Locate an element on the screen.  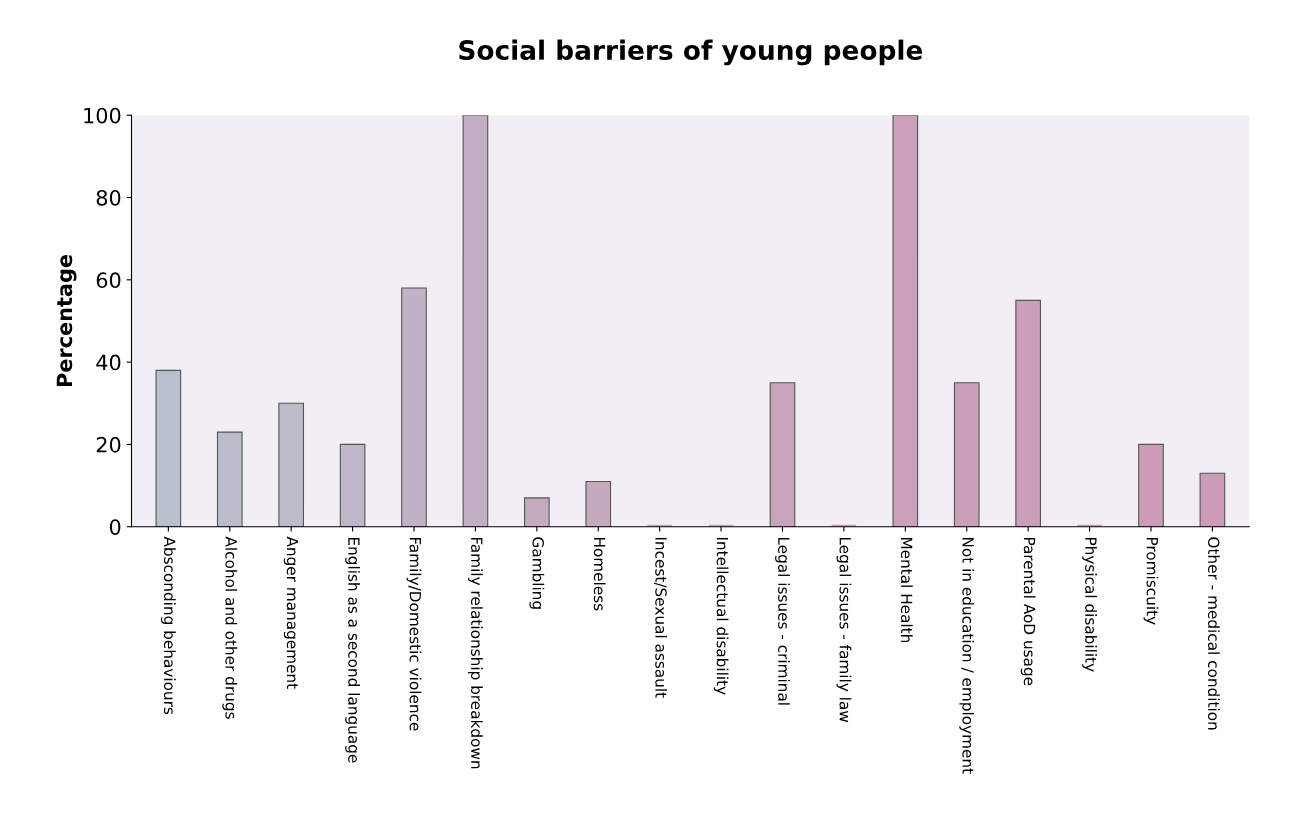
x-tick-label: Family/Domestic violence is located at coordinates (414, 634).